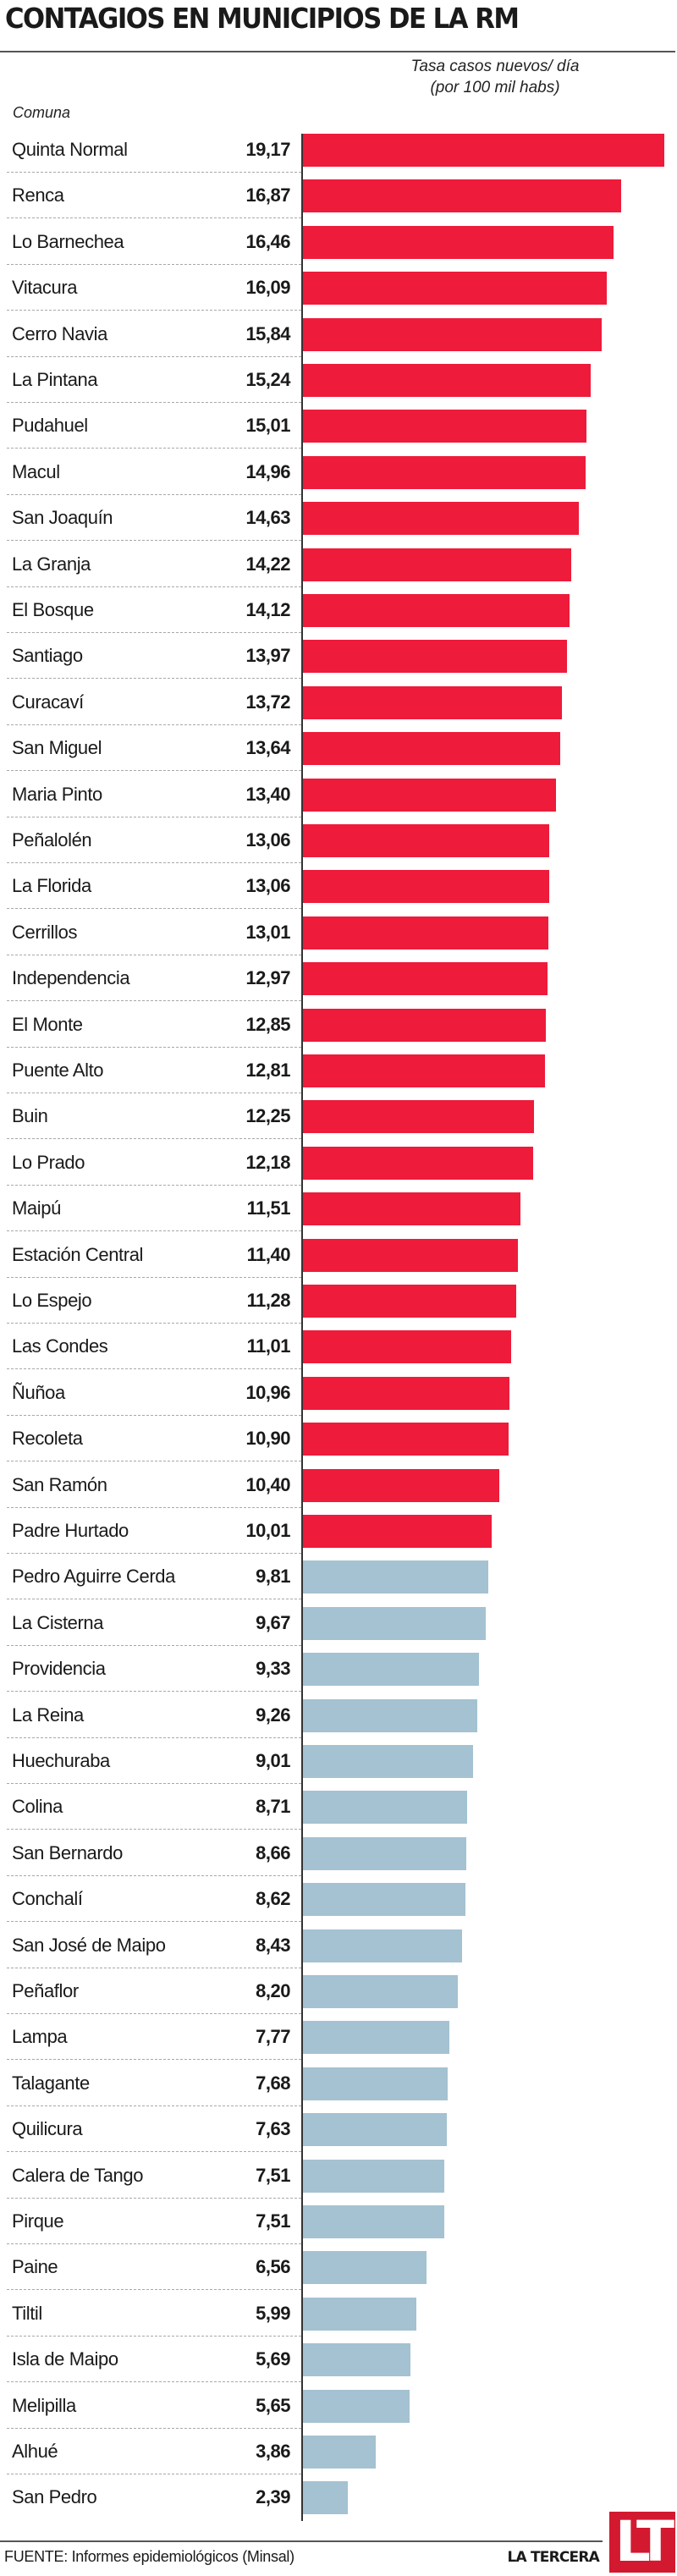 The width and height of the screenshot is (677, 2576). I want to click on category-label: Conchalí, so click(47, 1899).